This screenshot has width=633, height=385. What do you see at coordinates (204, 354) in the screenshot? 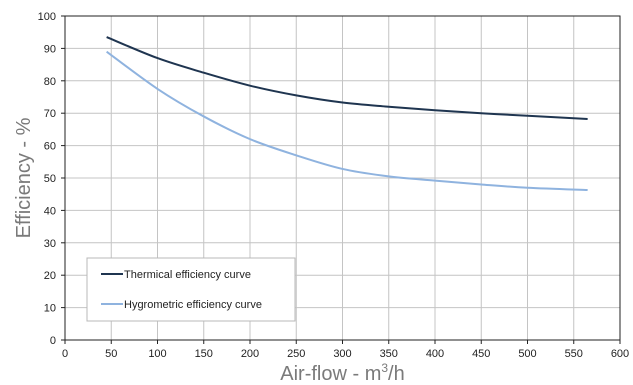
I see `x-tick-label: 150` at bounding box center [204, 354].